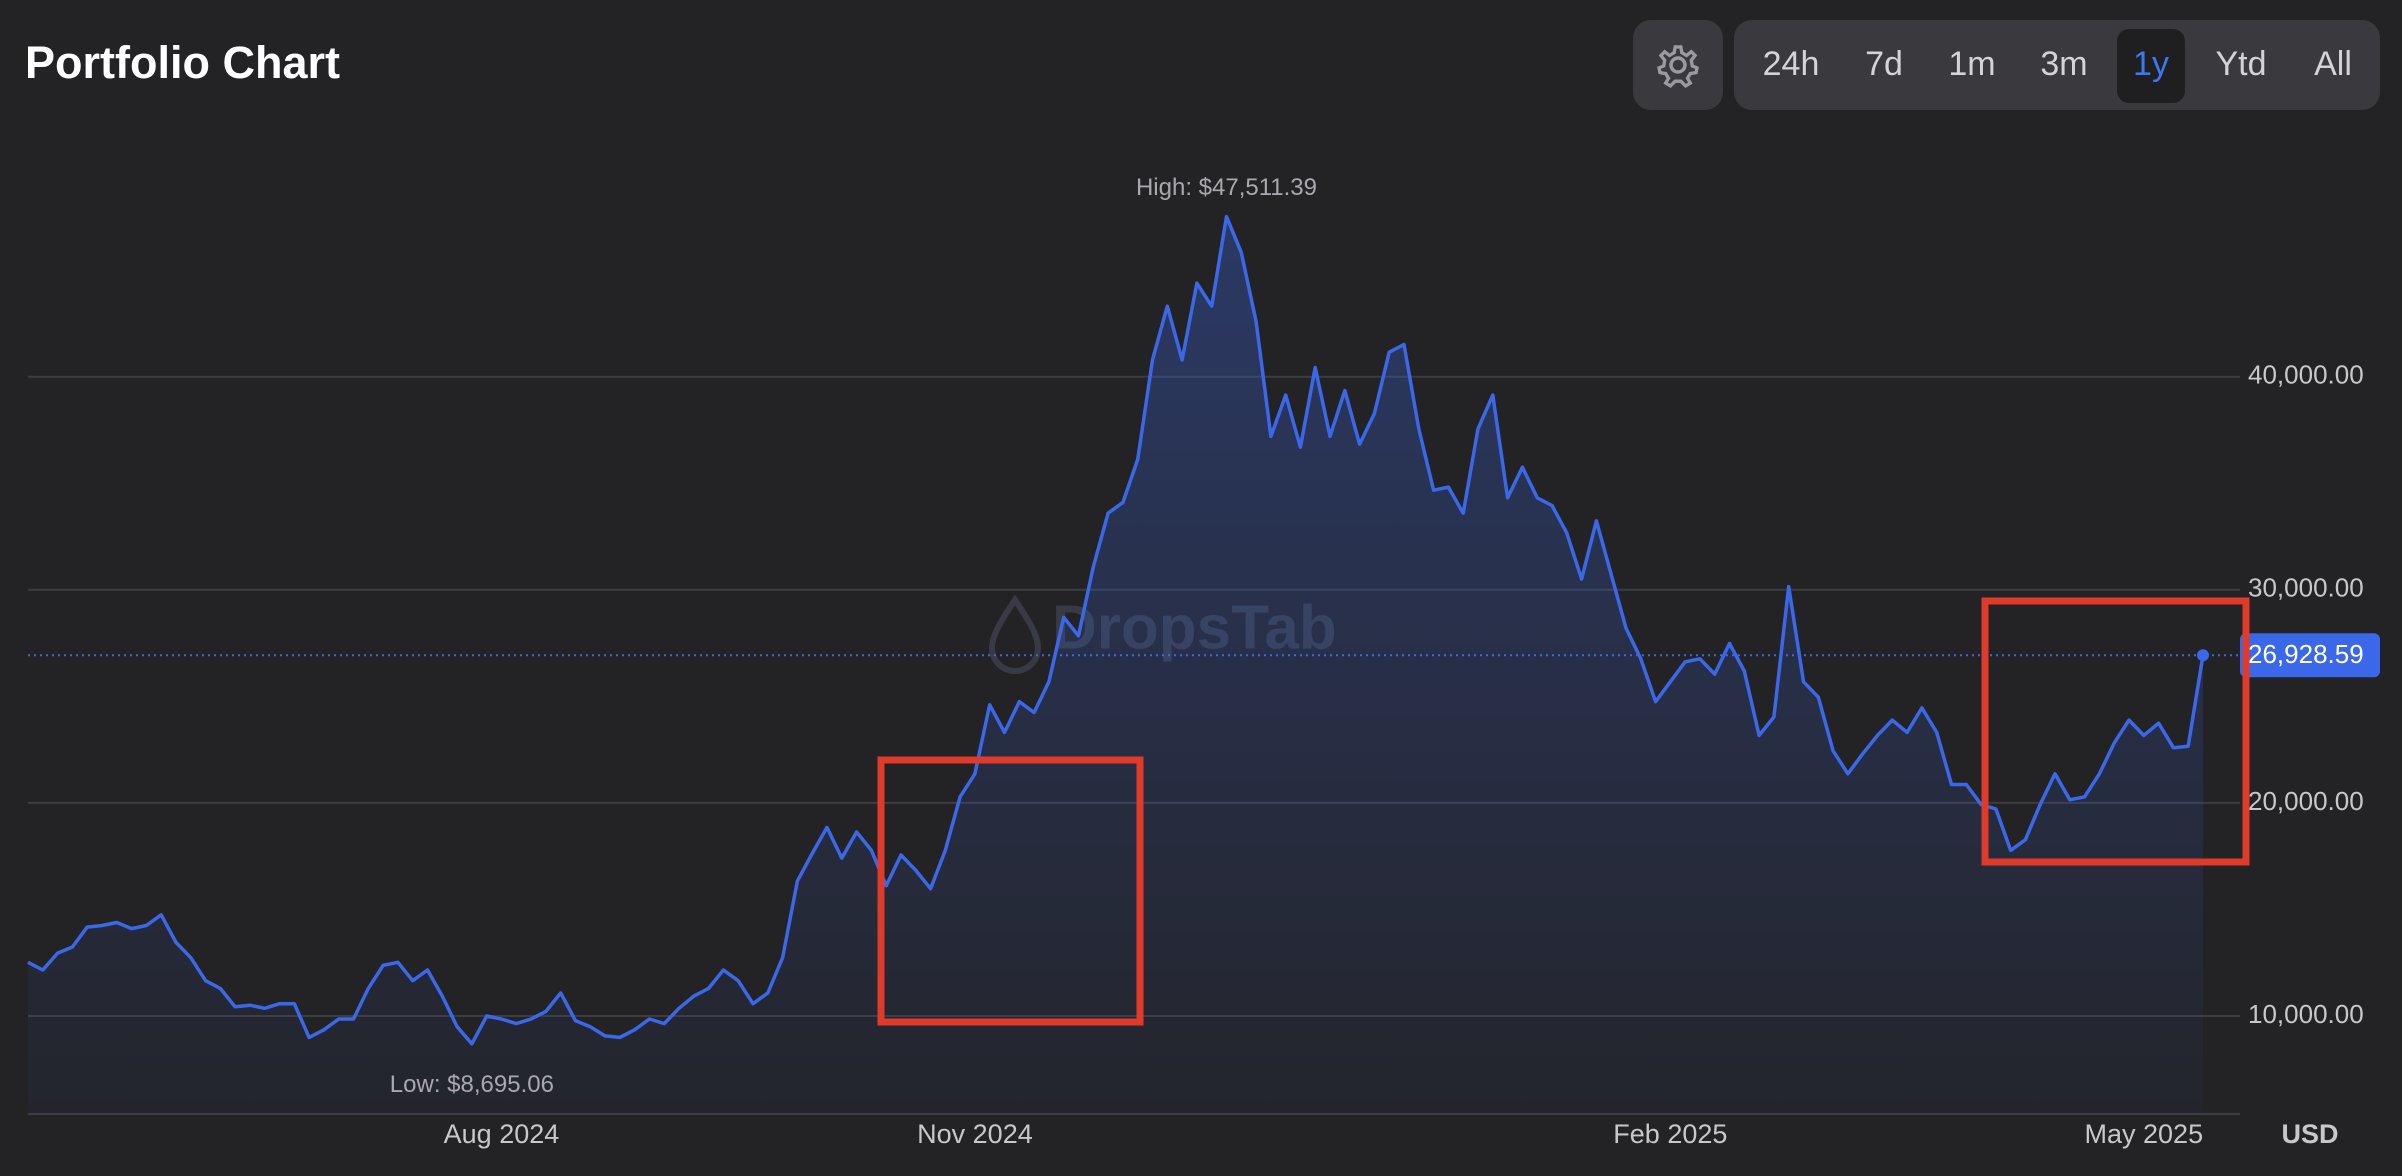 Image resolution: width=2402 pixels, height=1176 pixels. What do you see at coordinates (1971, 64) in the screenshot?
I see `range-button: 1m` at bounding box center [1971, 64].